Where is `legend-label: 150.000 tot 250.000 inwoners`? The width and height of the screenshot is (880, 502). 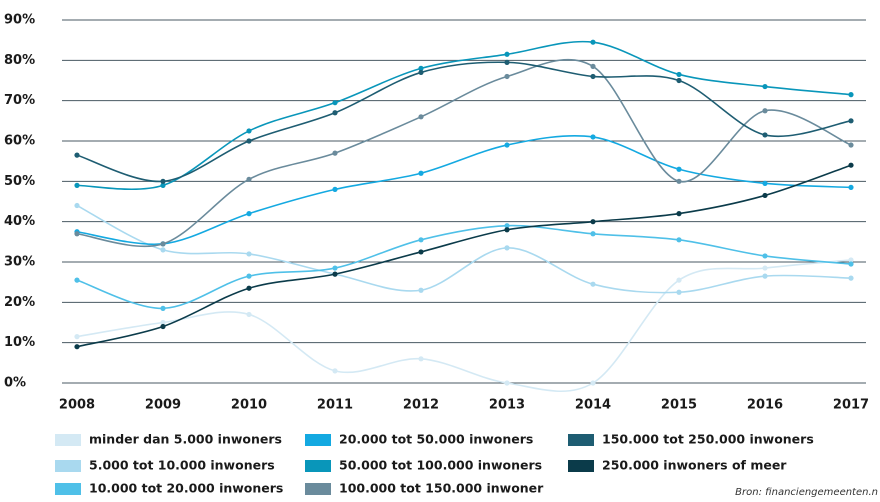
legend-label: 150.000 tot 250.000 inwoners is located at coordinates (708, 439).